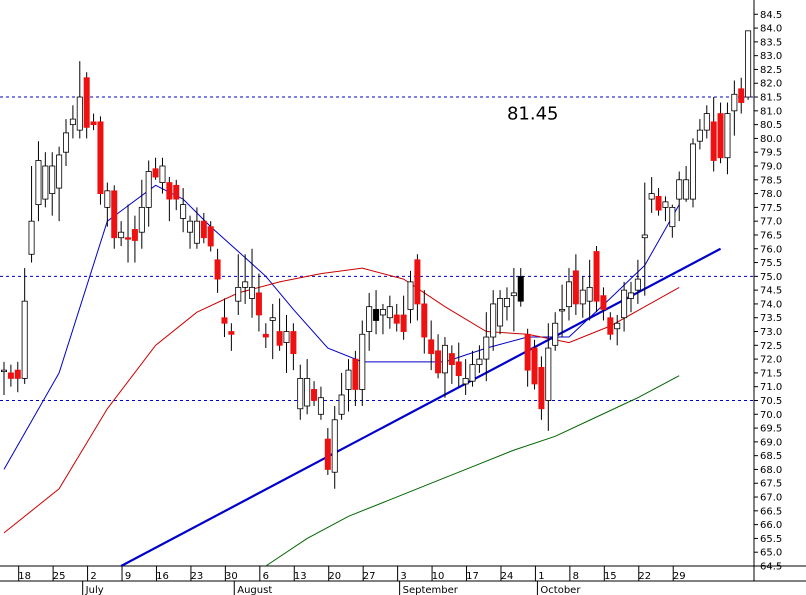  Describe the element at coordinates (771, 415) in the screenshot. I see `y-tick-label: 70.0` at that location.